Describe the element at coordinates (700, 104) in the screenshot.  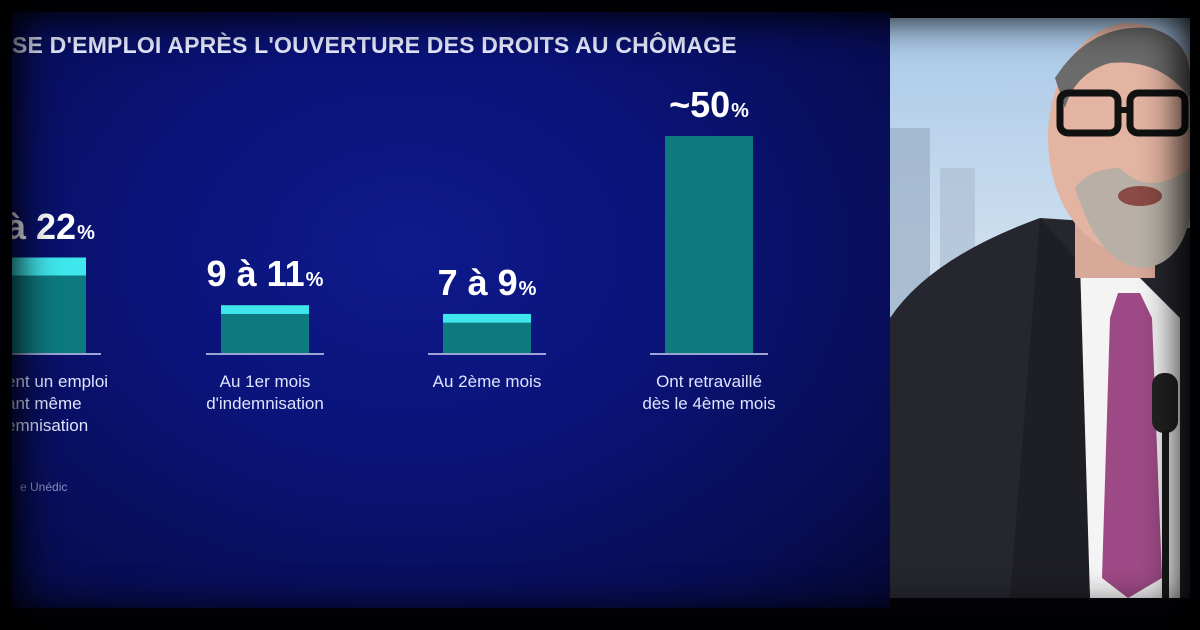
I see `value-number: ~50` at that location.